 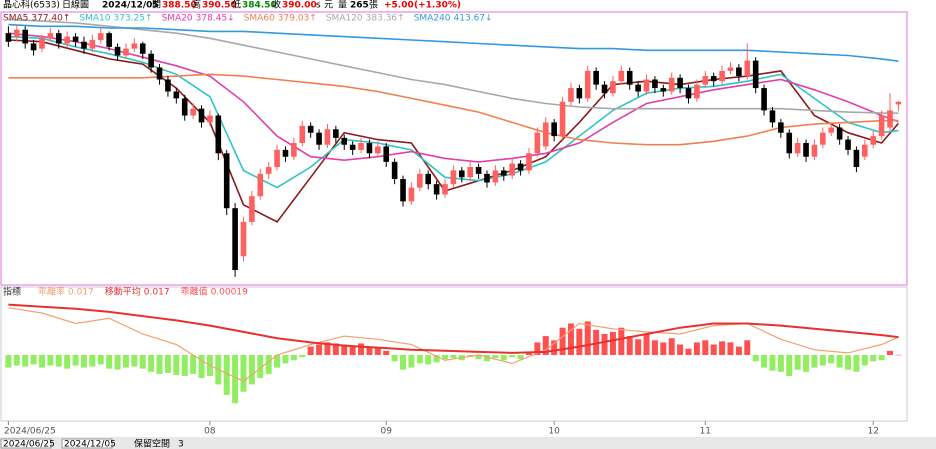 I want to click on reserve: 3, so click(x=181, y=444).